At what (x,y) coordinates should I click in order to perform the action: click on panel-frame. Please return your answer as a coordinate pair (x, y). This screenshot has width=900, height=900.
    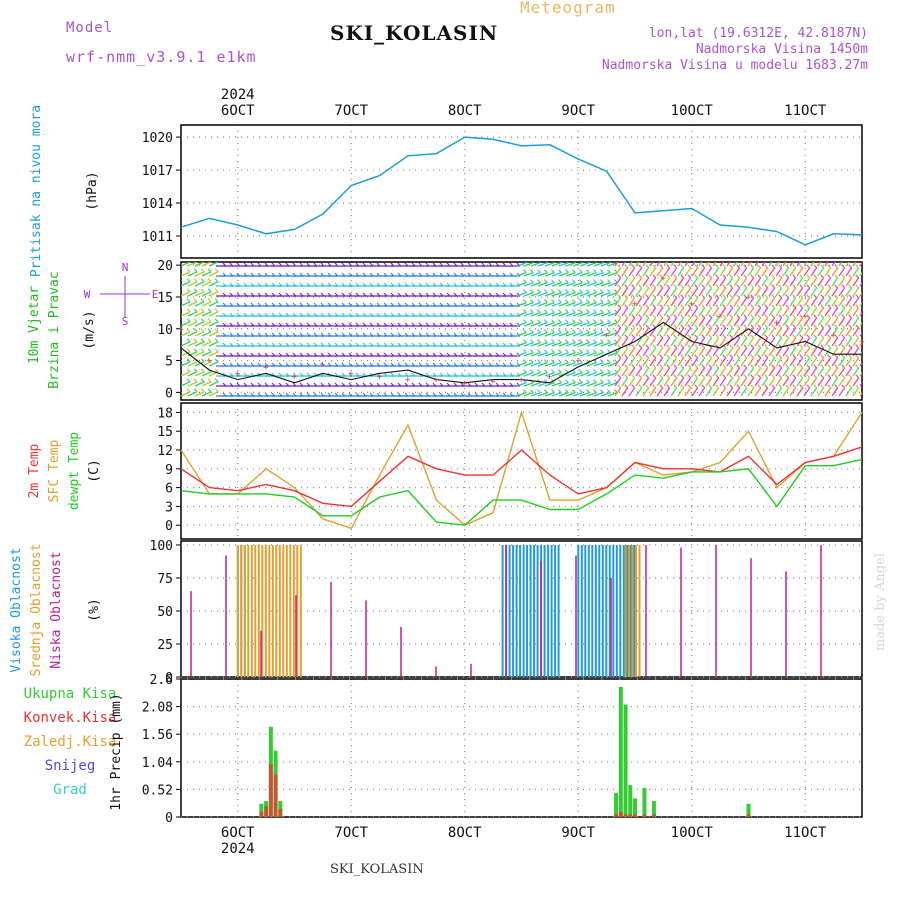
    Looking at the image, I should click on (521, 331).